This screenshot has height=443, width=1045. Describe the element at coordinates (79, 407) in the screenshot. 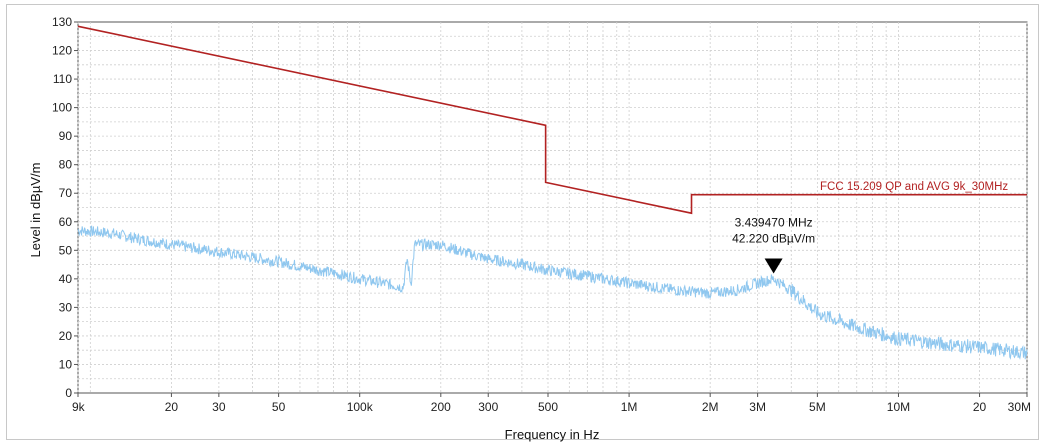

I see `x-tick-label: 9k` at that location.